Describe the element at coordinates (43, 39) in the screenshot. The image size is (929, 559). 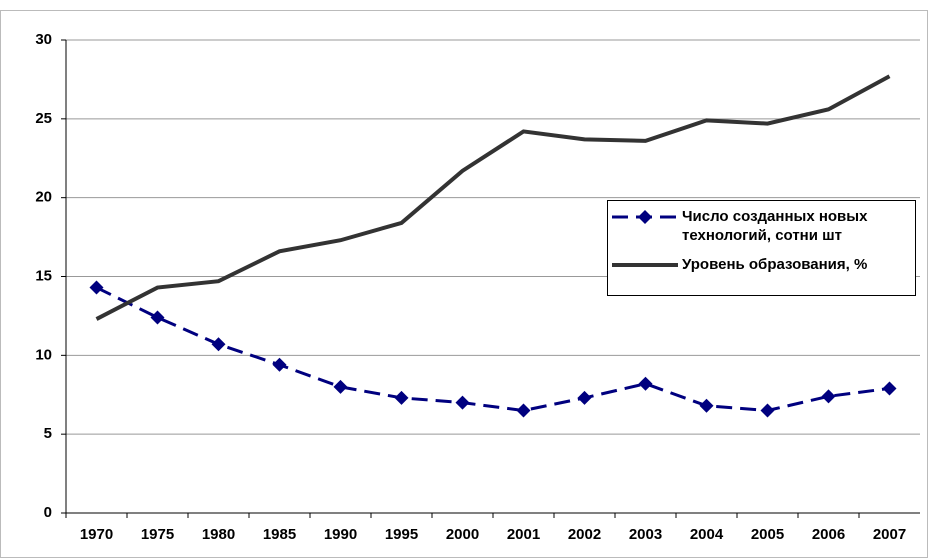
I see `y-tick-label: 30` at that location.